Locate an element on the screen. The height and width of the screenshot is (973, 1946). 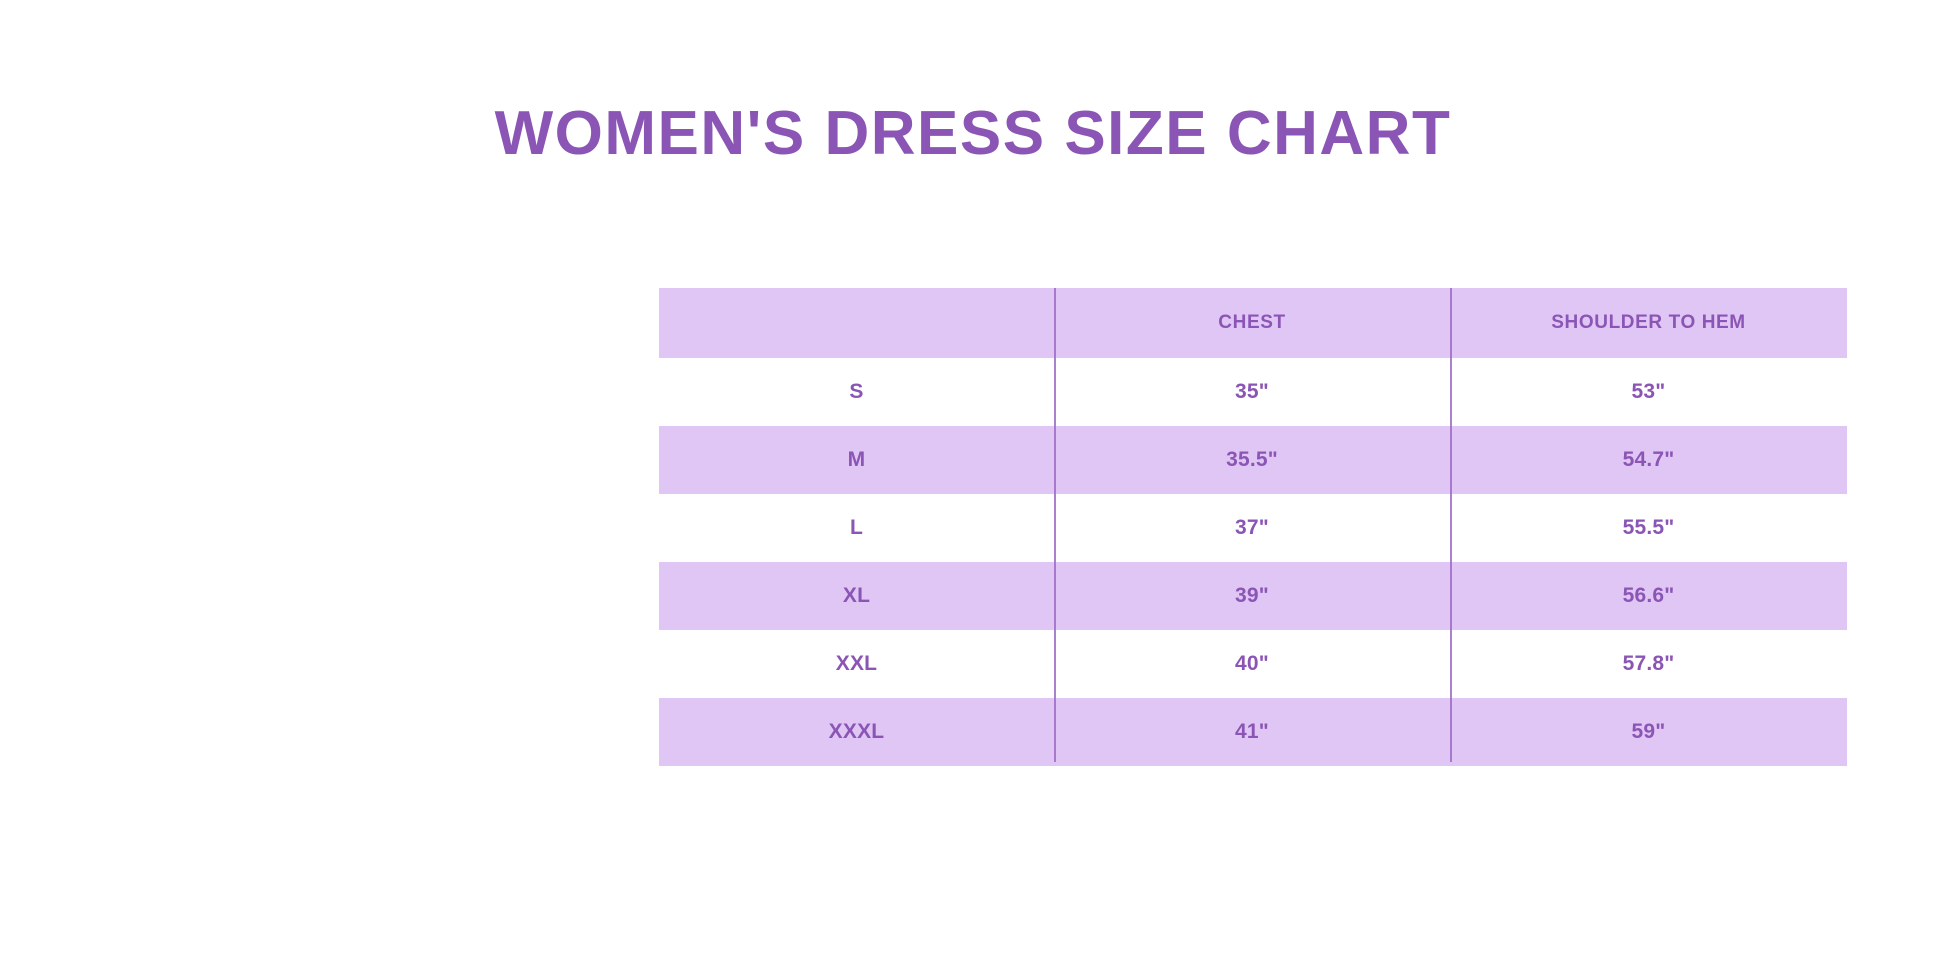
cell-chest: 41" is located at coordinates (1252, 732).